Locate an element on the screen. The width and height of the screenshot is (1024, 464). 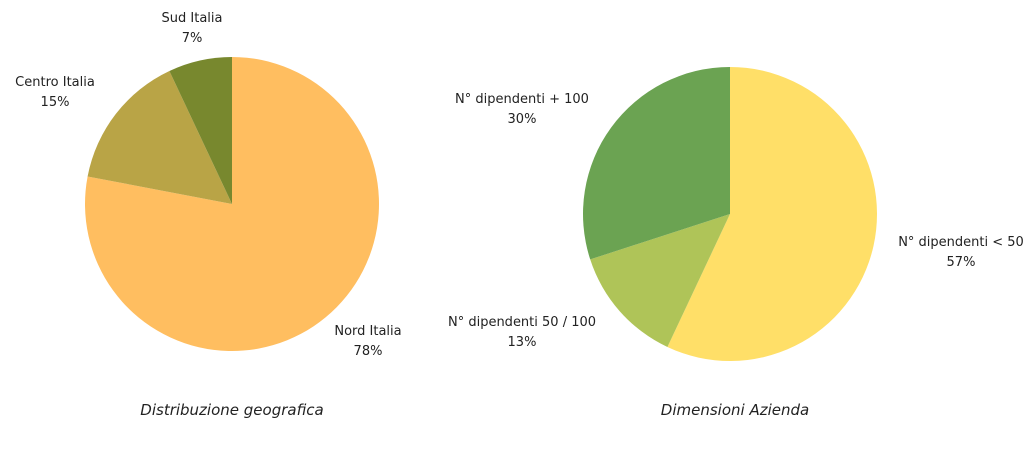
slice-label-sud-italia: Sud Italia 7% is located at coordinates (192, 29).